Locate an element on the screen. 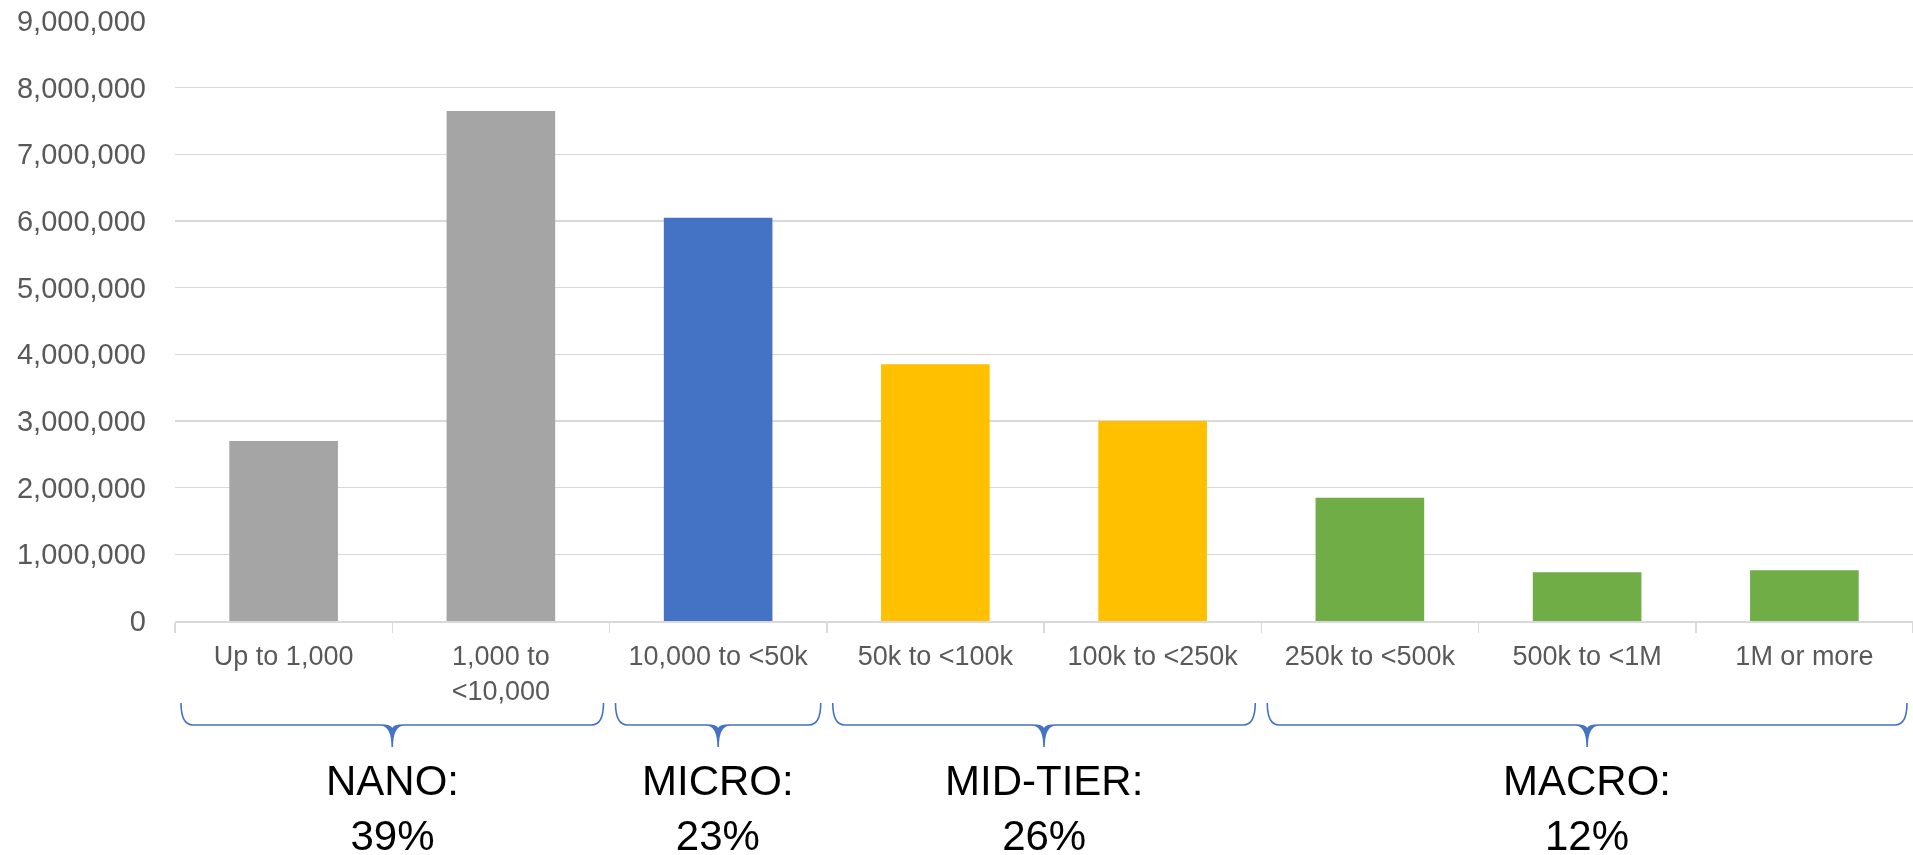 The image size is (1913, 855). y-tick-label: 3,000,000 is located at coordinates (81, 421).